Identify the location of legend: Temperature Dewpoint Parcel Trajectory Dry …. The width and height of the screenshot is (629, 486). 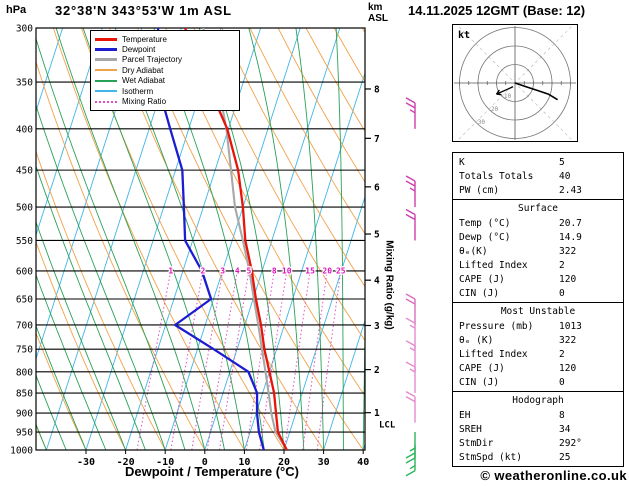
(165, 70).